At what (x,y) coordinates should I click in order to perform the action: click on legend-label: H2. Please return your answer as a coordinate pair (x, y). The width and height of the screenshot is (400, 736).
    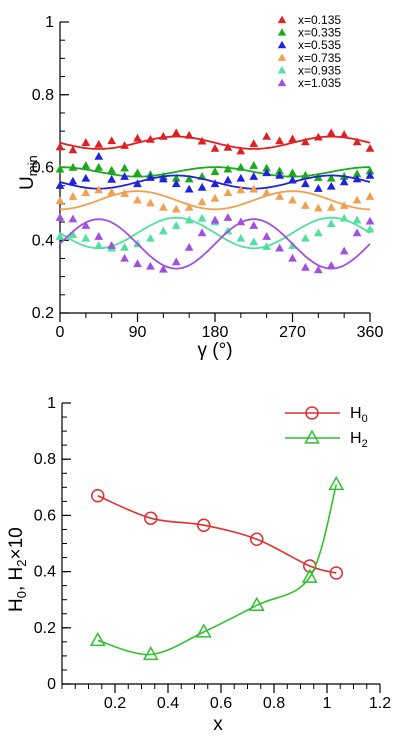
    Looking at the image, I should click on (359, 440).